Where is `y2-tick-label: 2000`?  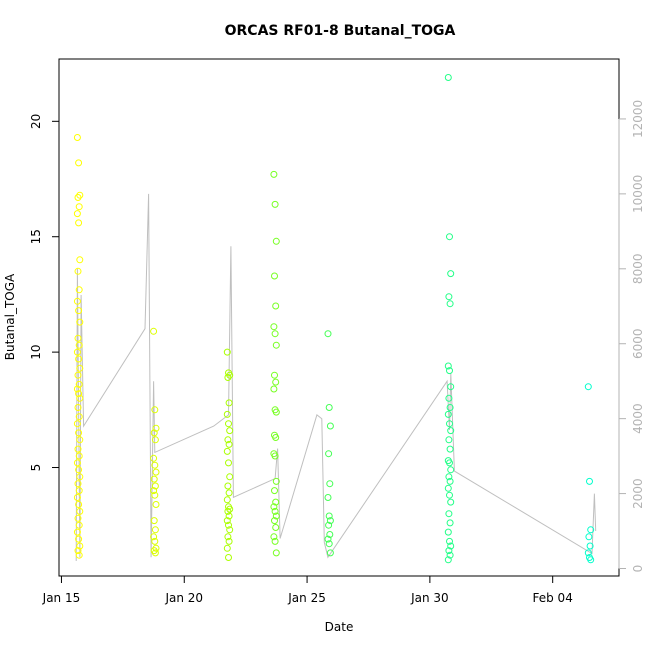 y2-tick-label: 2000 is located at coordinates (638, 493).